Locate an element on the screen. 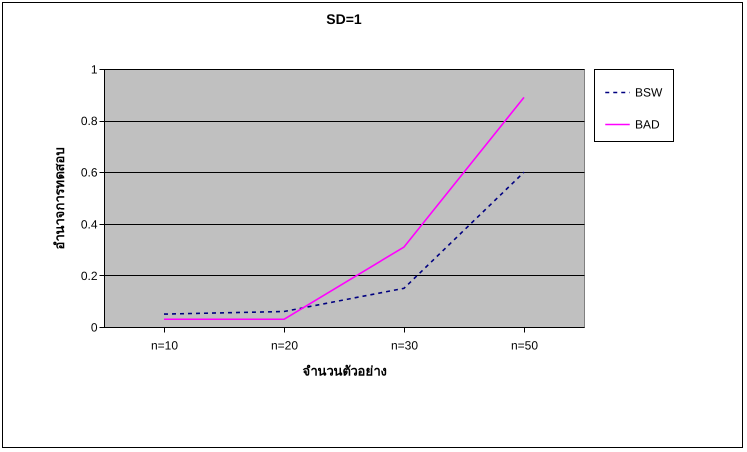  y-tick-label: 0.8 is located at coordinates (89, 121).